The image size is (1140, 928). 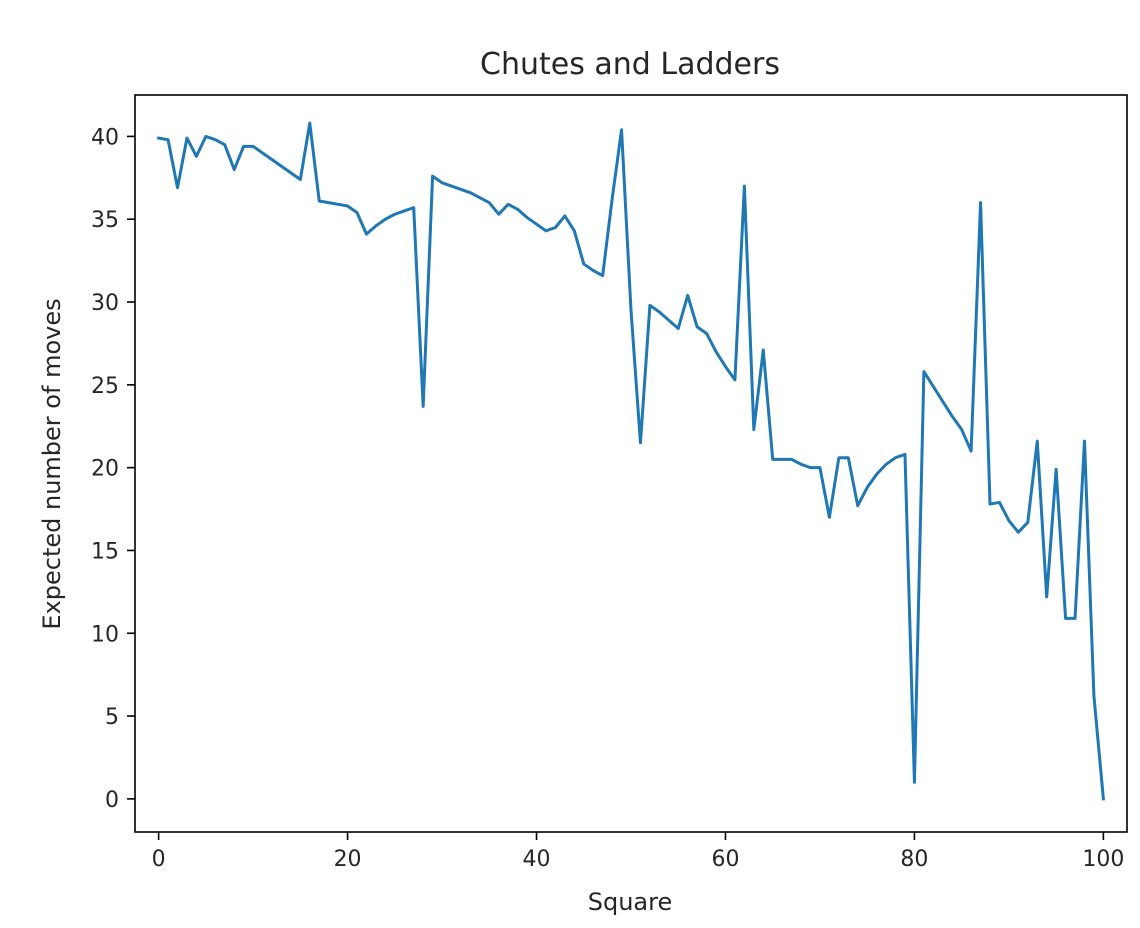 What do you see at coordinates (1103, 859) in the screenshot?
I see `x-tick-label: 100` at bounding box center [1103, 859].